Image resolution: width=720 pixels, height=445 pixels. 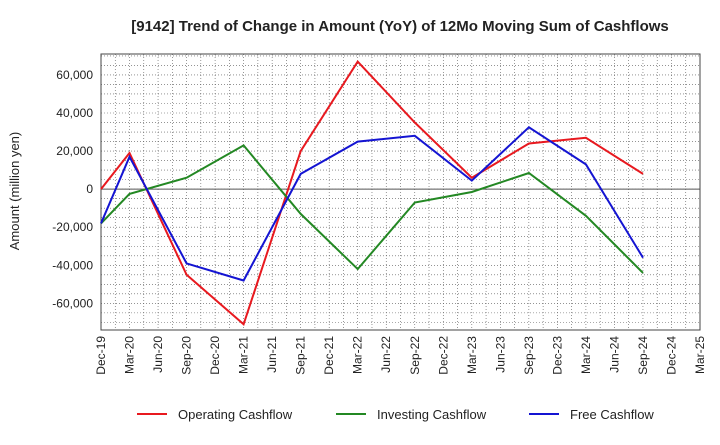 I want to click on x-tick-label: Mar-20, so click(x=130, y=355).